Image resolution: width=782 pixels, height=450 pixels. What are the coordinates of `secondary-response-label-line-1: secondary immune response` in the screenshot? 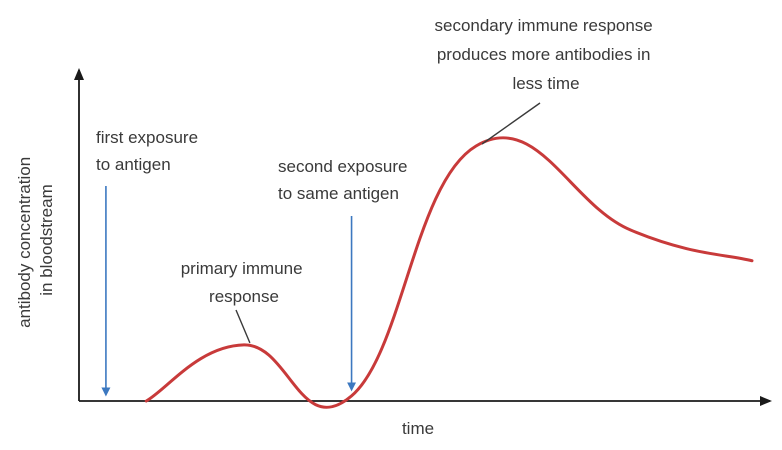 It's located at (543, 25).